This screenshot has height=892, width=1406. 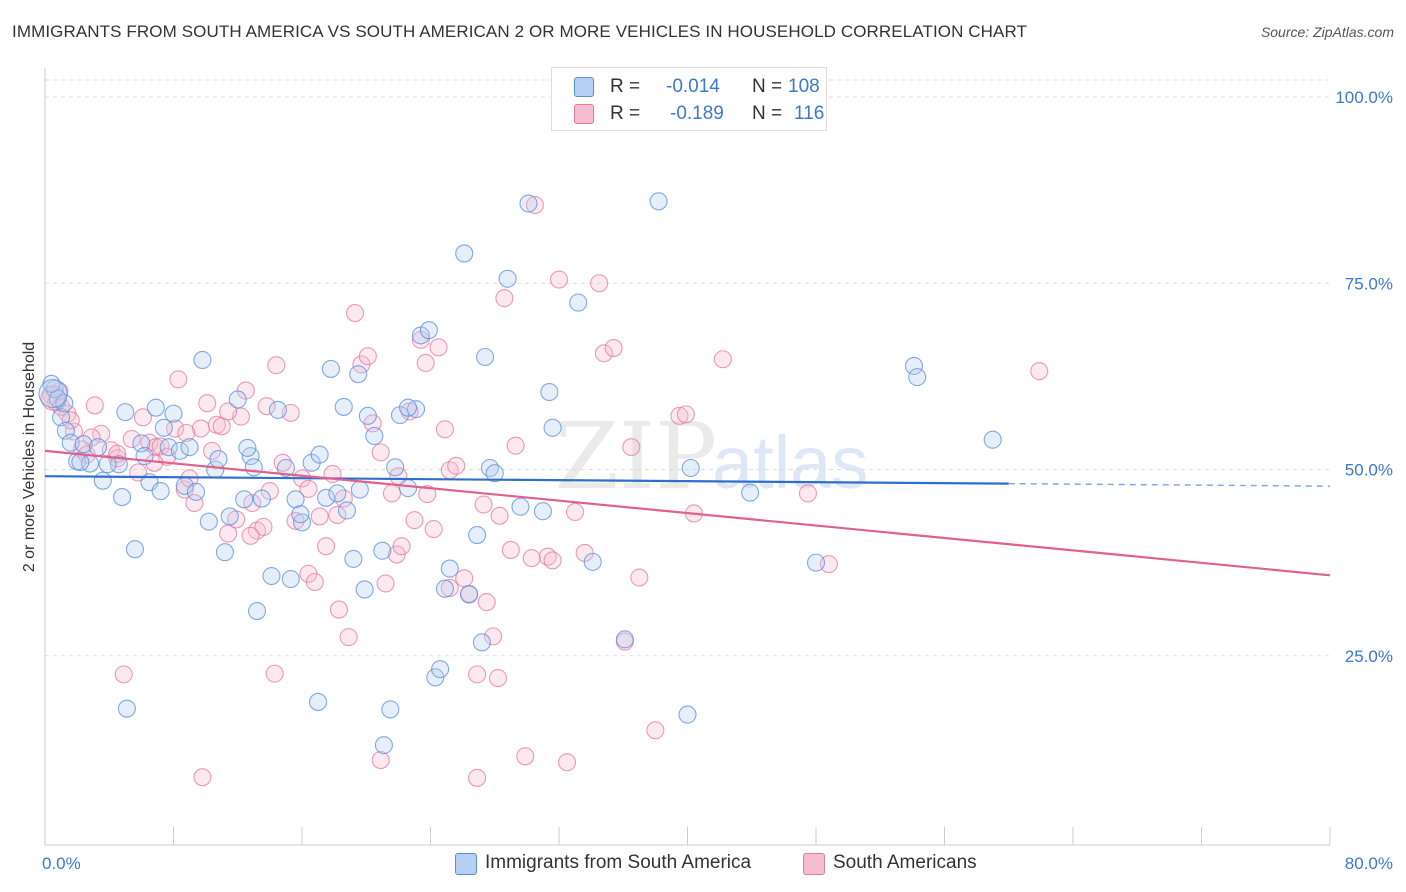 I want to click on south-americans-trend-line, so click(x=687, y=513).